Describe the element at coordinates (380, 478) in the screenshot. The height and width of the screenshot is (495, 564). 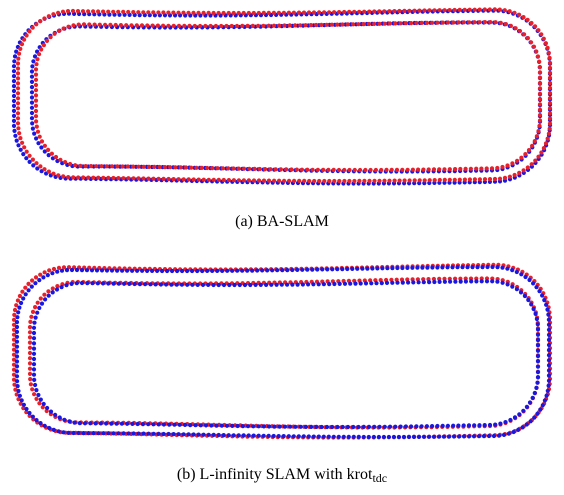
I see `caption-b-text-sub: tdc` at that location.